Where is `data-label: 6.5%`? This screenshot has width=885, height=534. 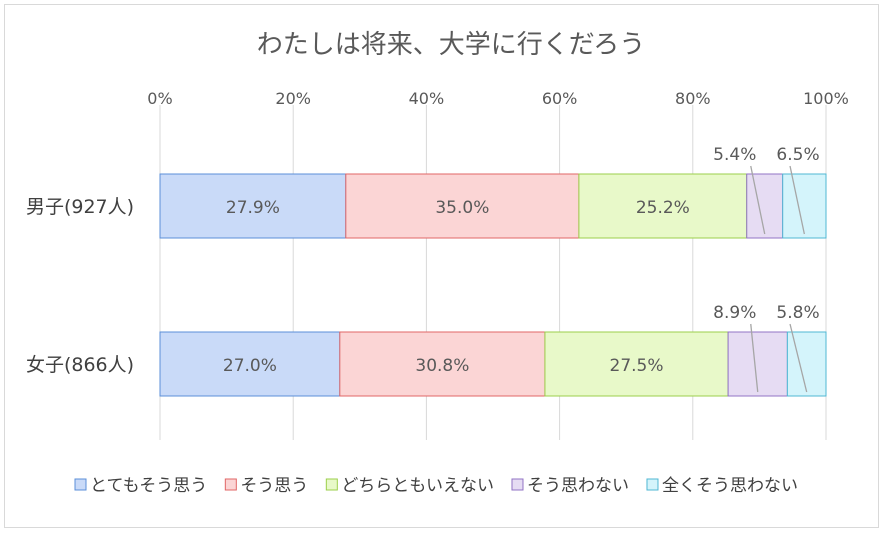 data-label: 6.5% is located at coordinates (797, 155).